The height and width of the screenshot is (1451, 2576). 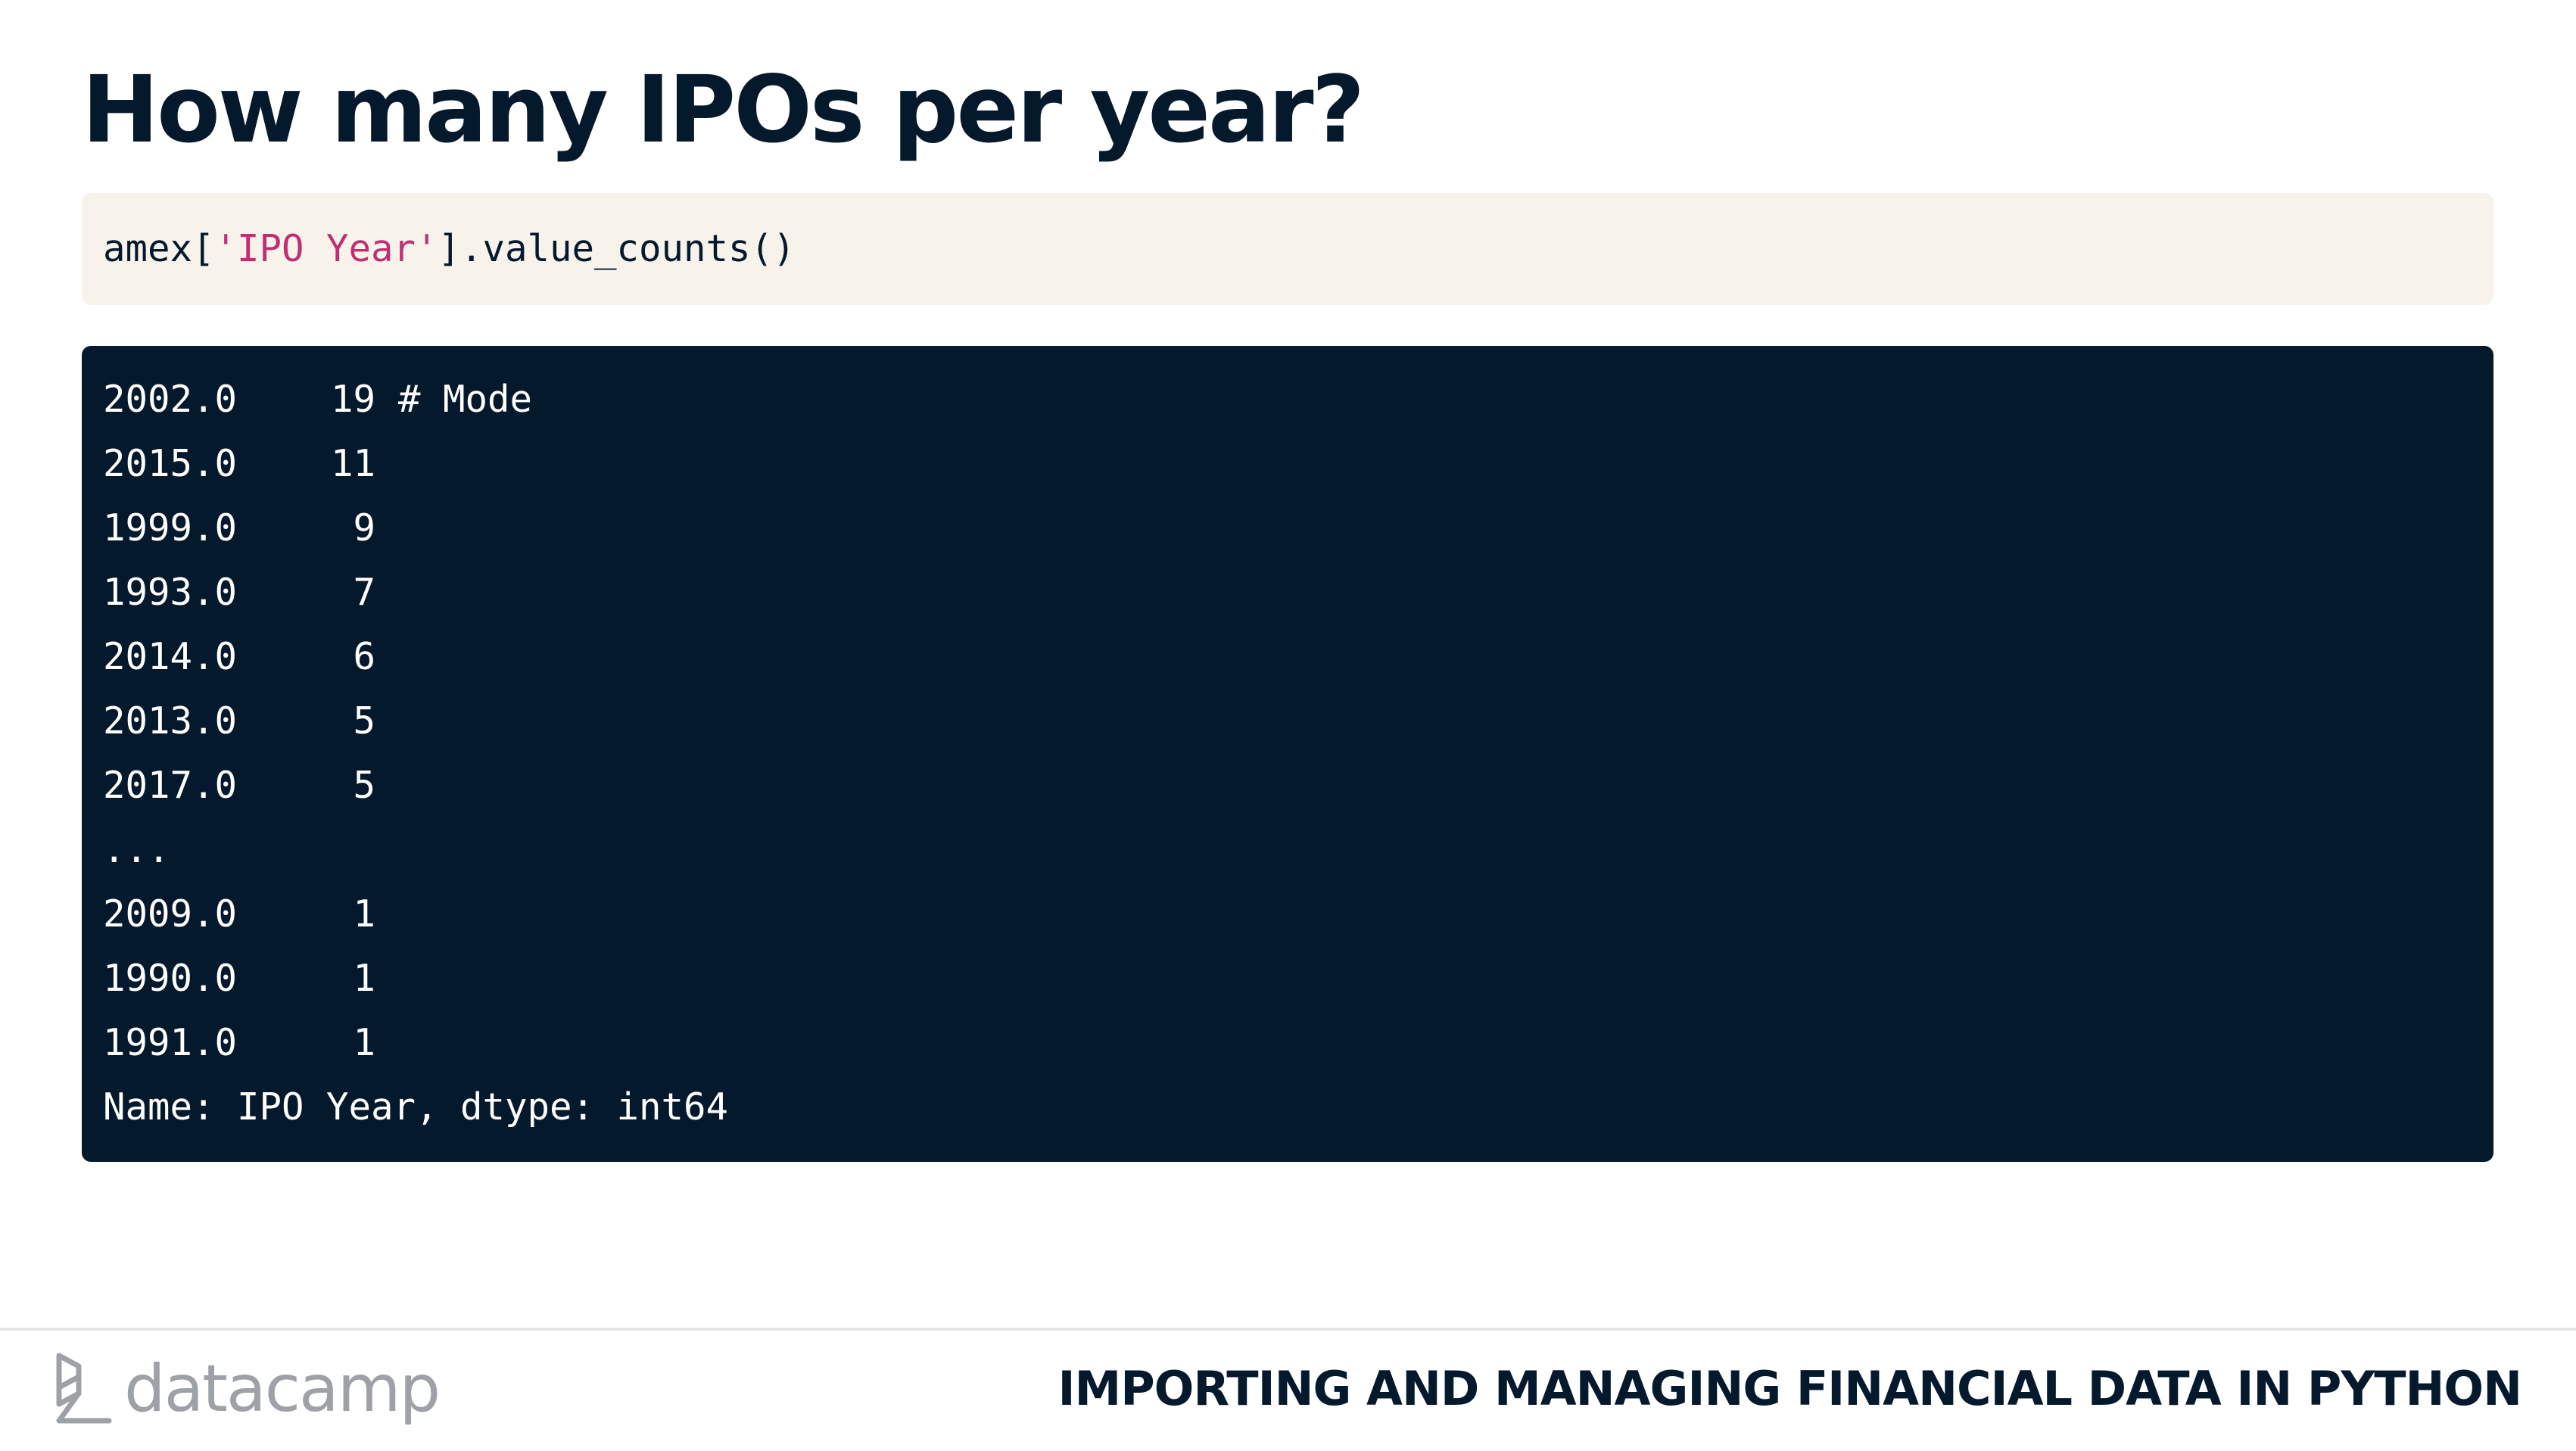 What do you see at coordinates (326, 248) in the screenshot?
I see `code-string-literal: 'IPO Year'` at bounding box center [326, 248].